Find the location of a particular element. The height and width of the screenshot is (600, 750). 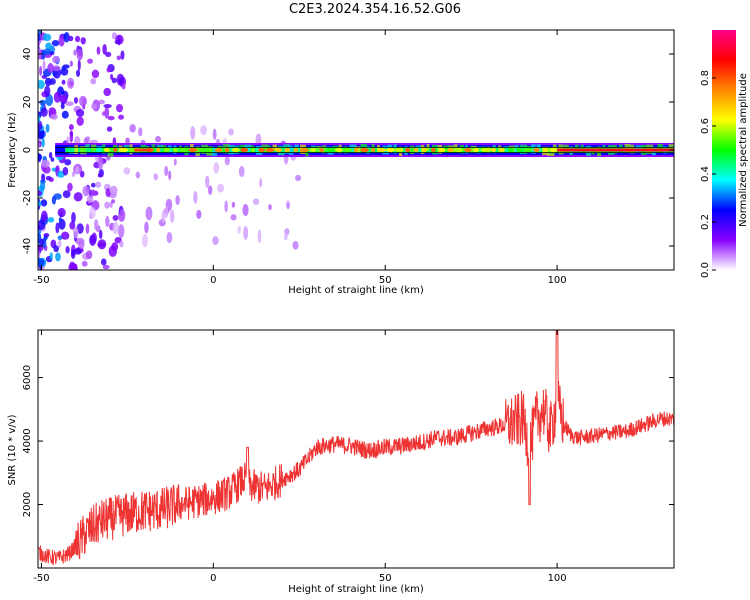

x-tick-label: -50 is located at coordinates (41, 578).